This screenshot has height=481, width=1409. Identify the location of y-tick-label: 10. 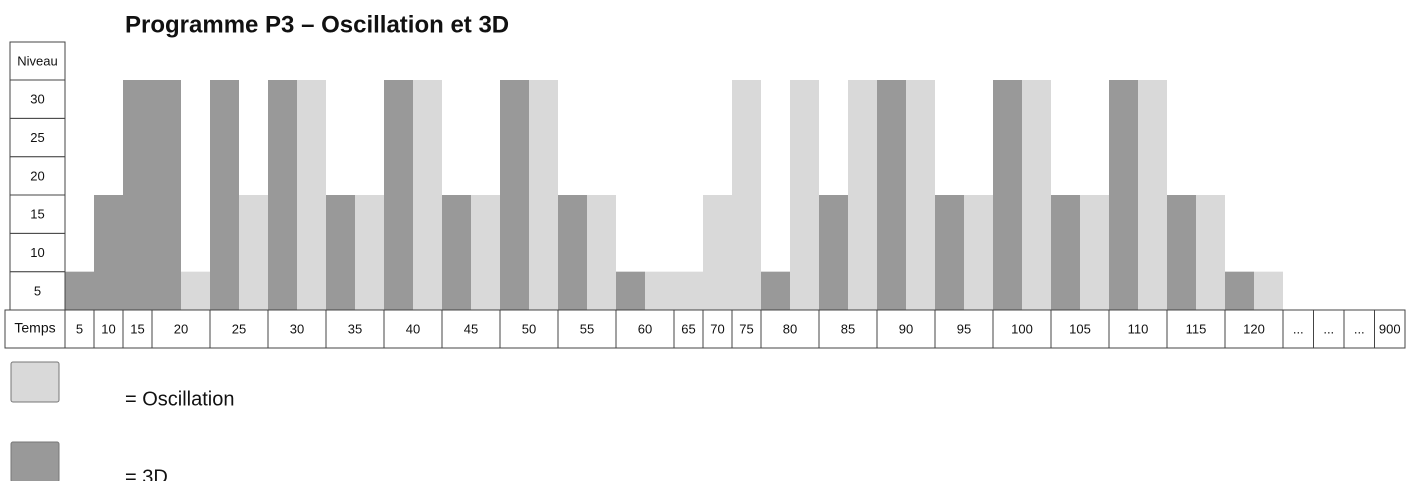
(37, 252).